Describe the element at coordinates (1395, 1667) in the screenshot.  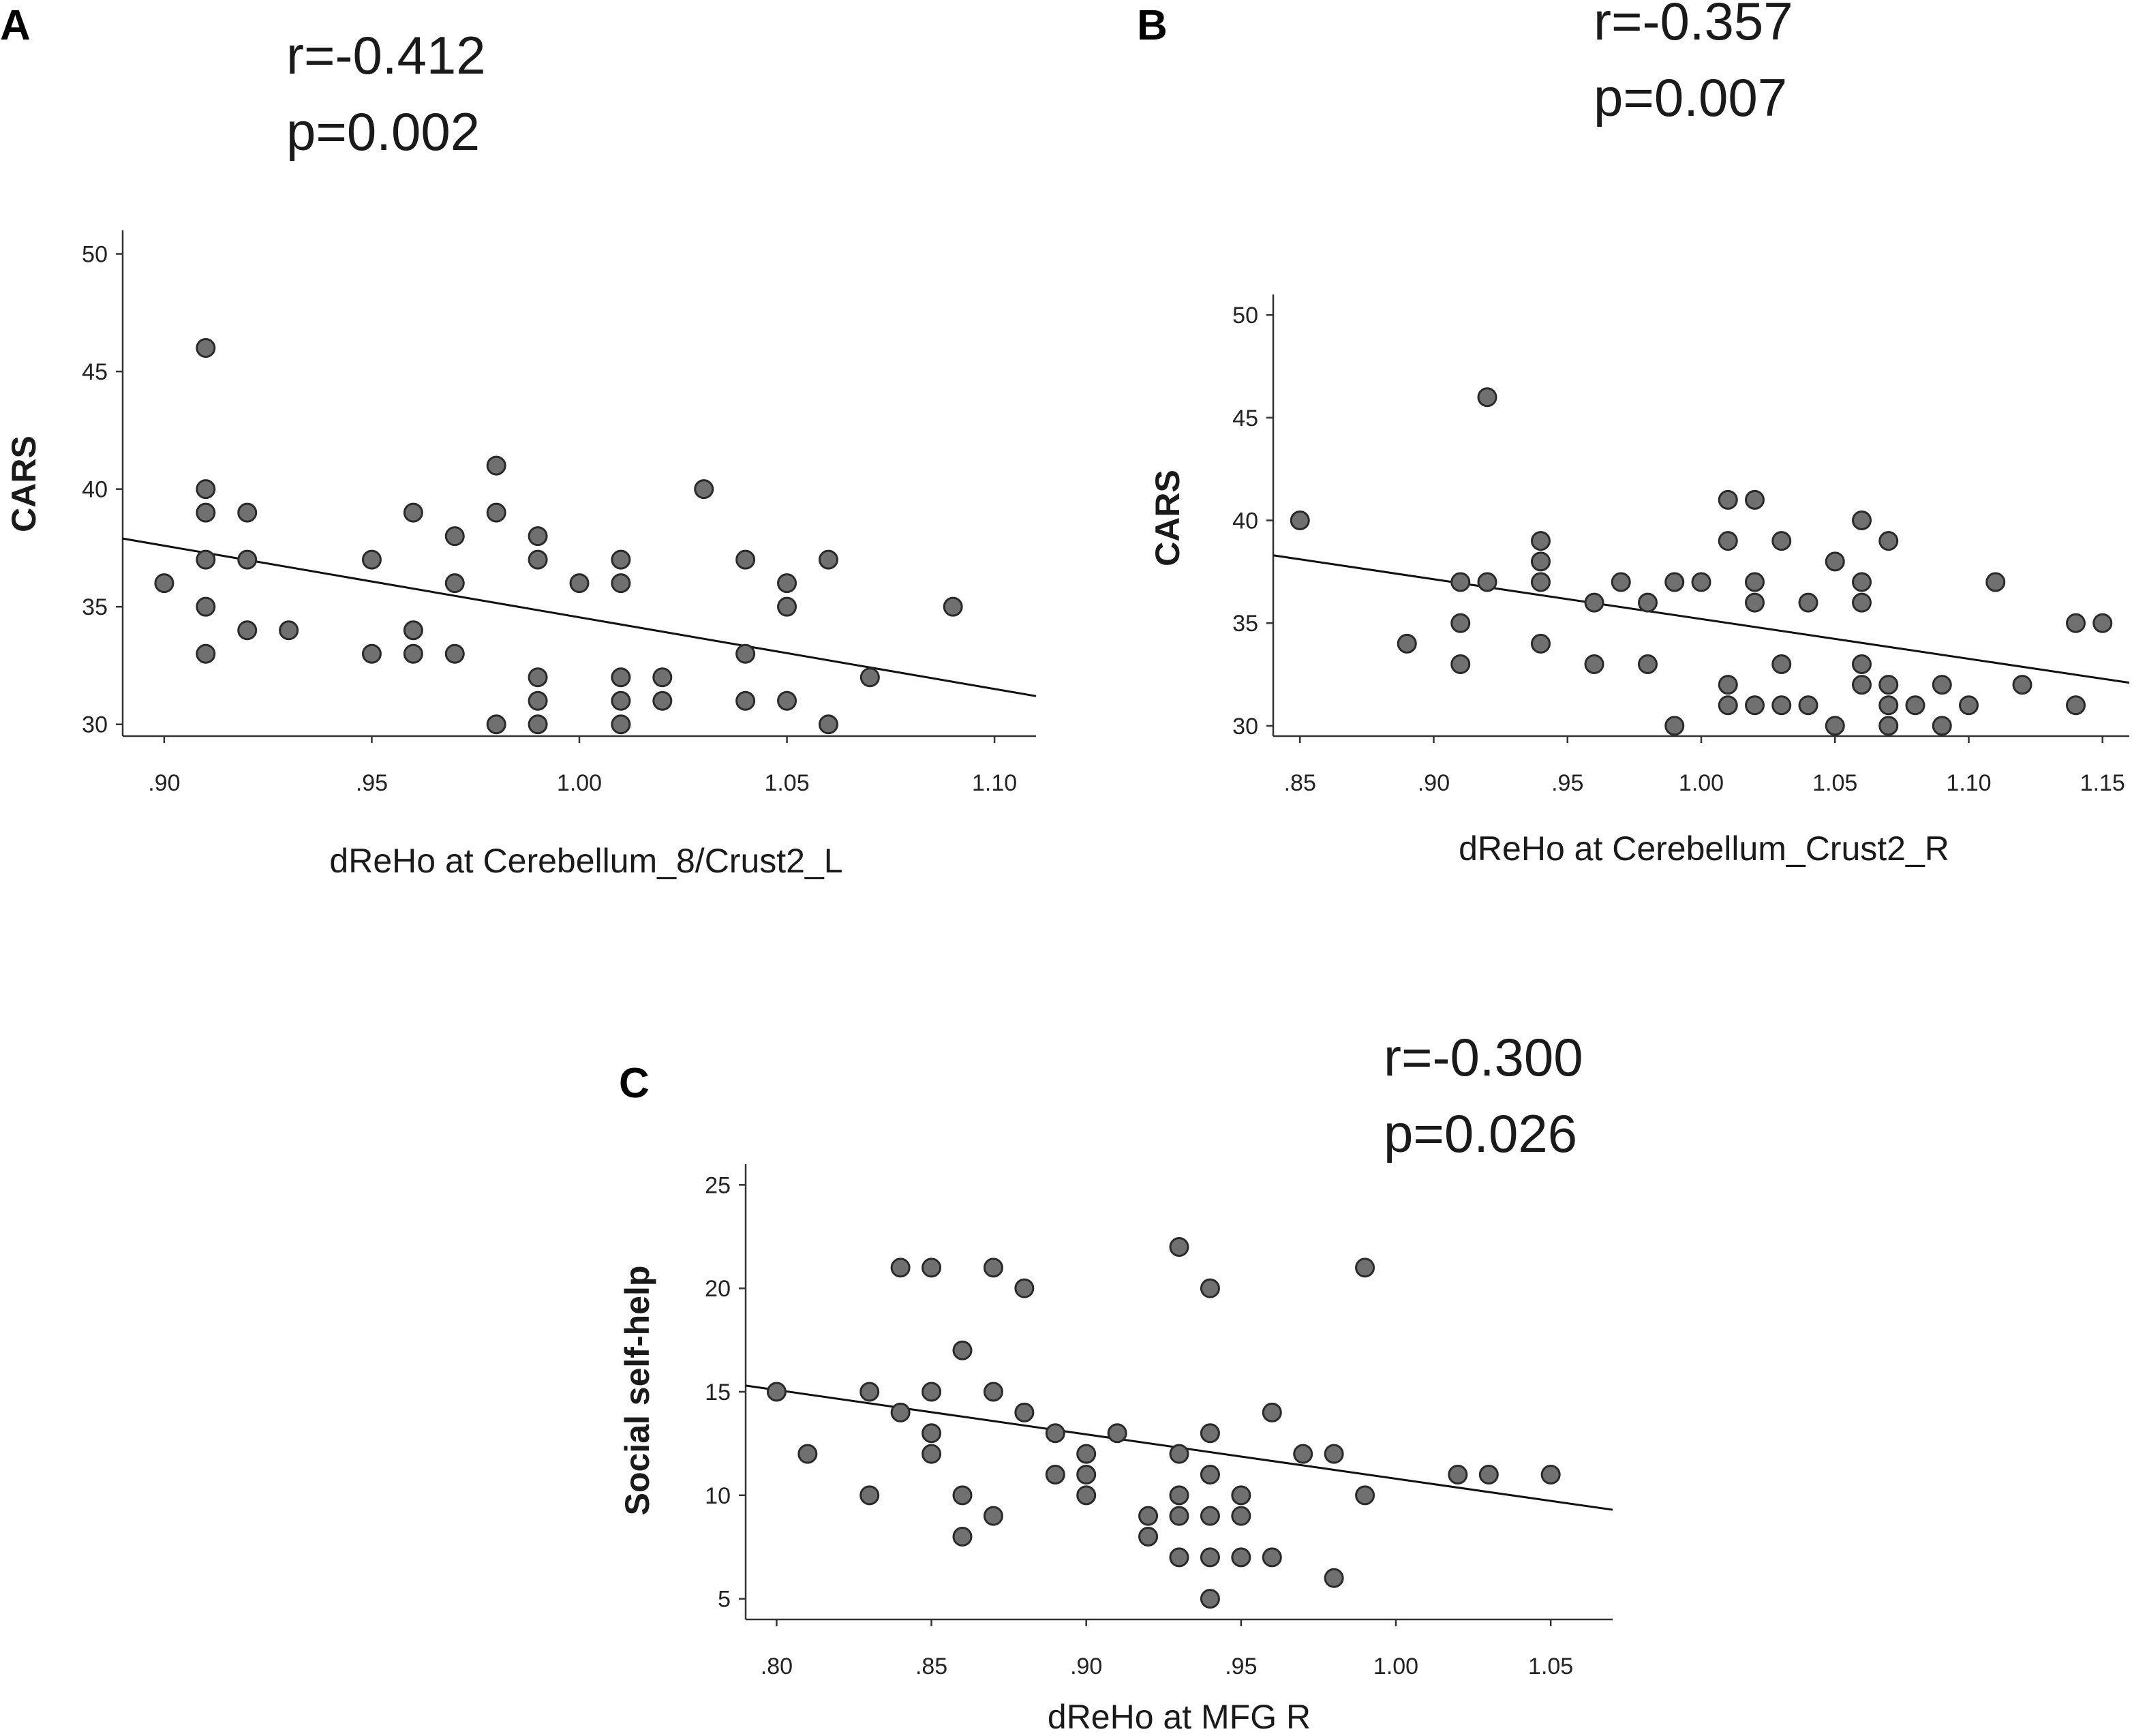
I see `panel-c-x-tick-label: 1.00` at that location.